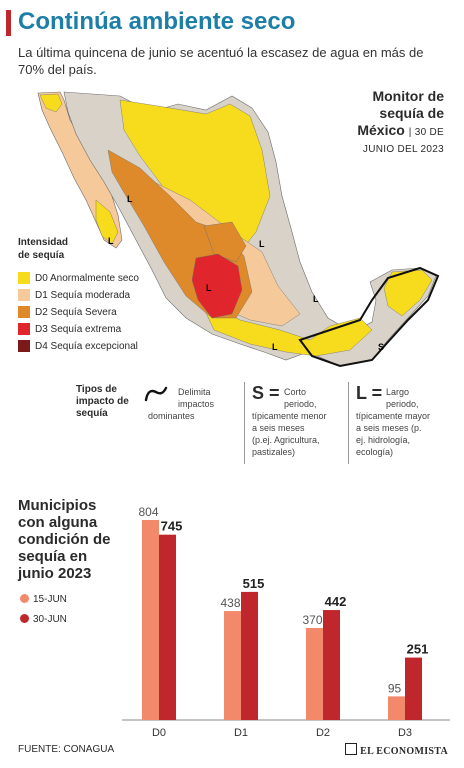 Image resolution: width=464 pixels, height=768 pixels. What do you see at coordinates (43, 619) in the screenshot?
I see `series-legend-30jun: 30-JUN` at bounding box center [43, 619].